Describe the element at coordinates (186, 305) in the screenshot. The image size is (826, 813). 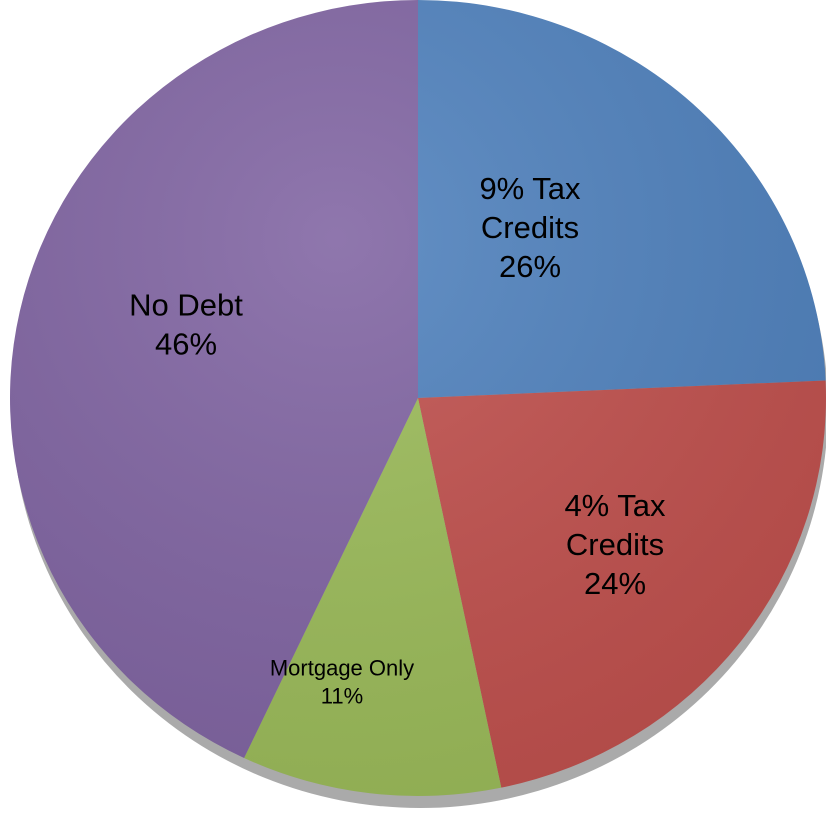
I see `category-label: No Debt` at that location.